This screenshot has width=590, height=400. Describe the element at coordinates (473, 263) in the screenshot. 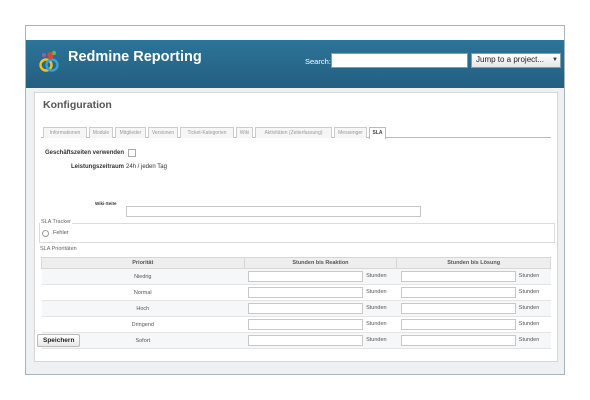

I see `column-header-resolution: Stunden bis Lösung` at that location.